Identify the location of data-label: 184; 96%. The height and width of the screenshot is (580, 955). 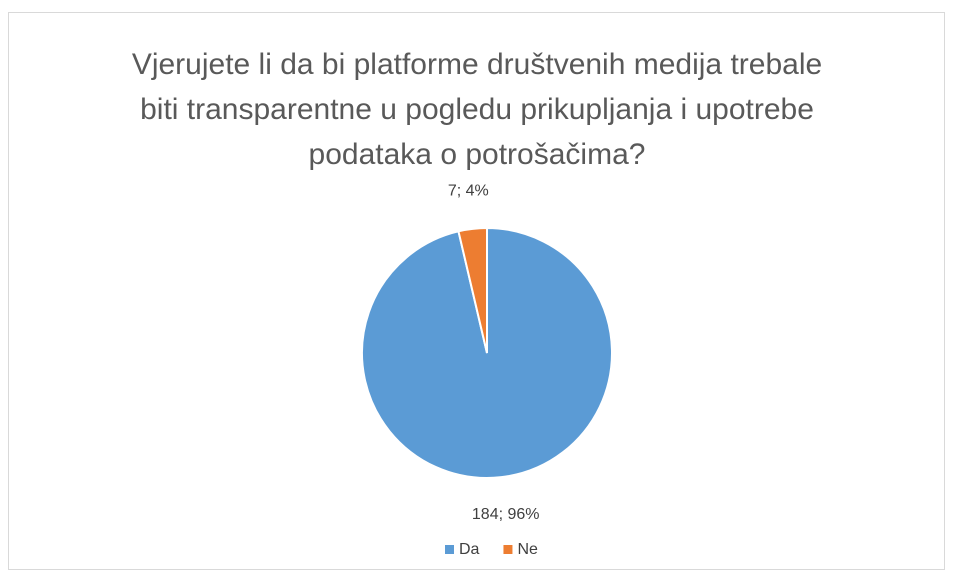
(506, 514).